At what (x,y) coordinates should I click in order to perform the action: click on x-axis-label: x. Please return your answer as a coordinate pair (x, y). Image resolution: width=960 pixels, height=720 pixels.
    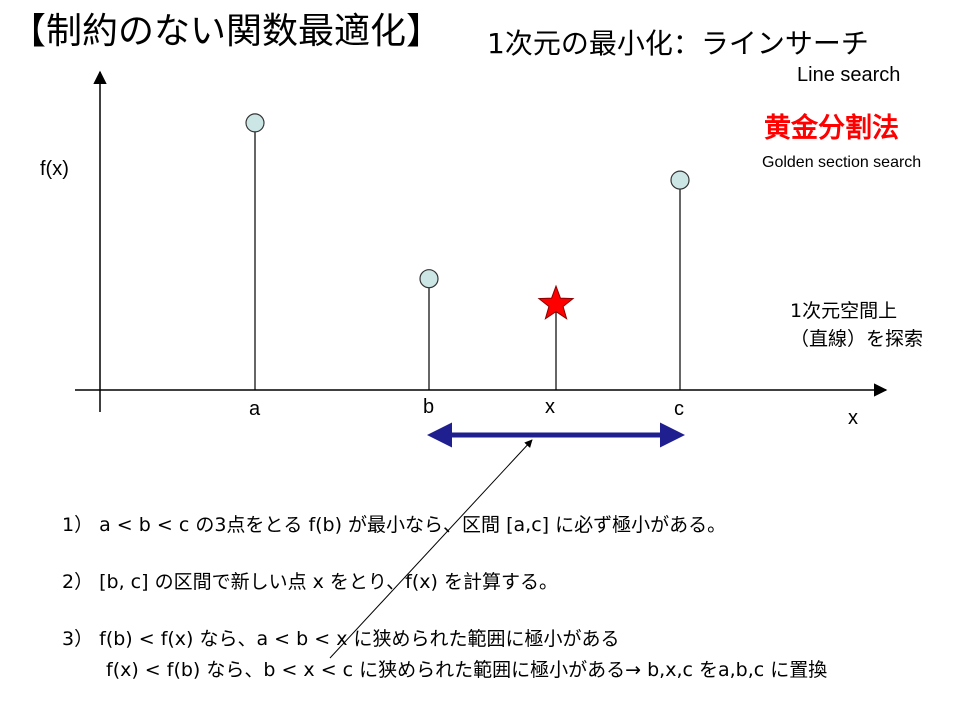
    Looking at the image, I should click on (853, 418).